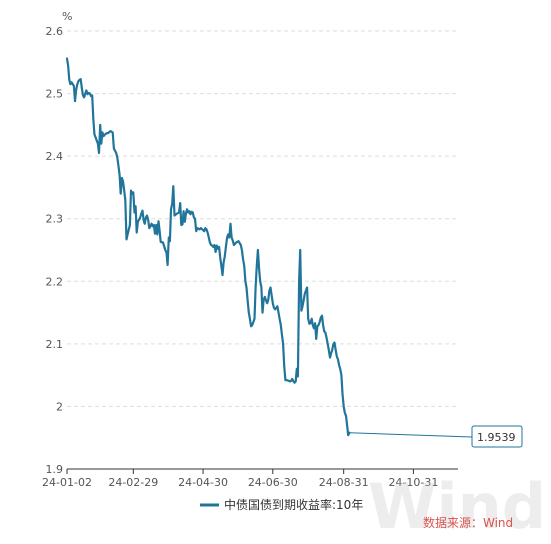 This screenshot has height=544, width=551. What do you see at coordinates (411, 435) in the screenshot?
I see `end-value-pointer` at bounding box center [411, 435].